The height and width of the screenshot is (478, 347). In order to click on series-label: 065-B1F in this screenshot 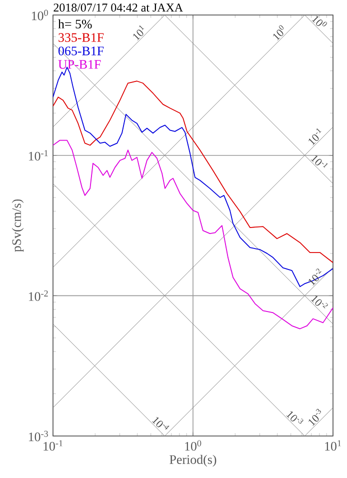, I will do `click(81, 51)`.